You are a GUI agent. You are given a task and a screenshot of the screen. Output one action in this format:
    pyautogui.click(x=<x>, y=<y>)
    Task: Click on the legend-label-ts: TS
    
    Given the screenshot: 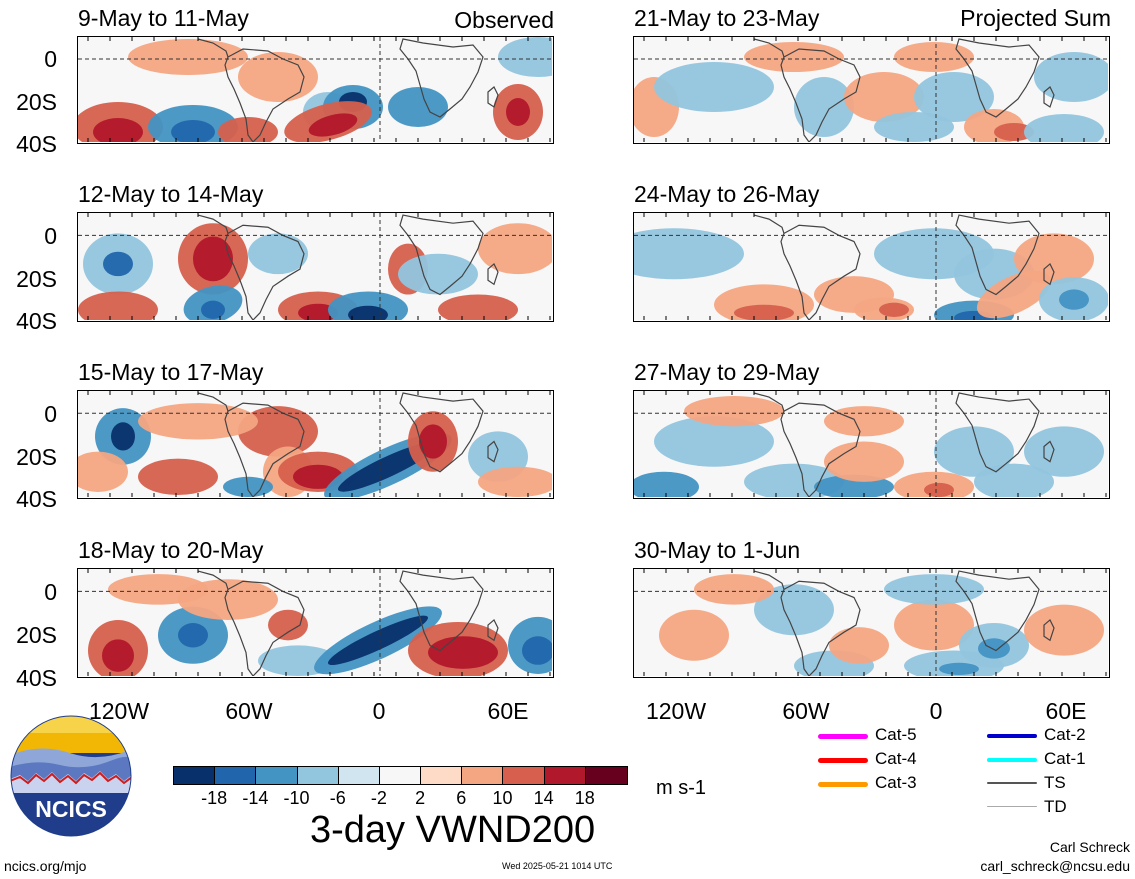 What is the action you would take?
    pyautogui.click(x=1055, y=782)
    